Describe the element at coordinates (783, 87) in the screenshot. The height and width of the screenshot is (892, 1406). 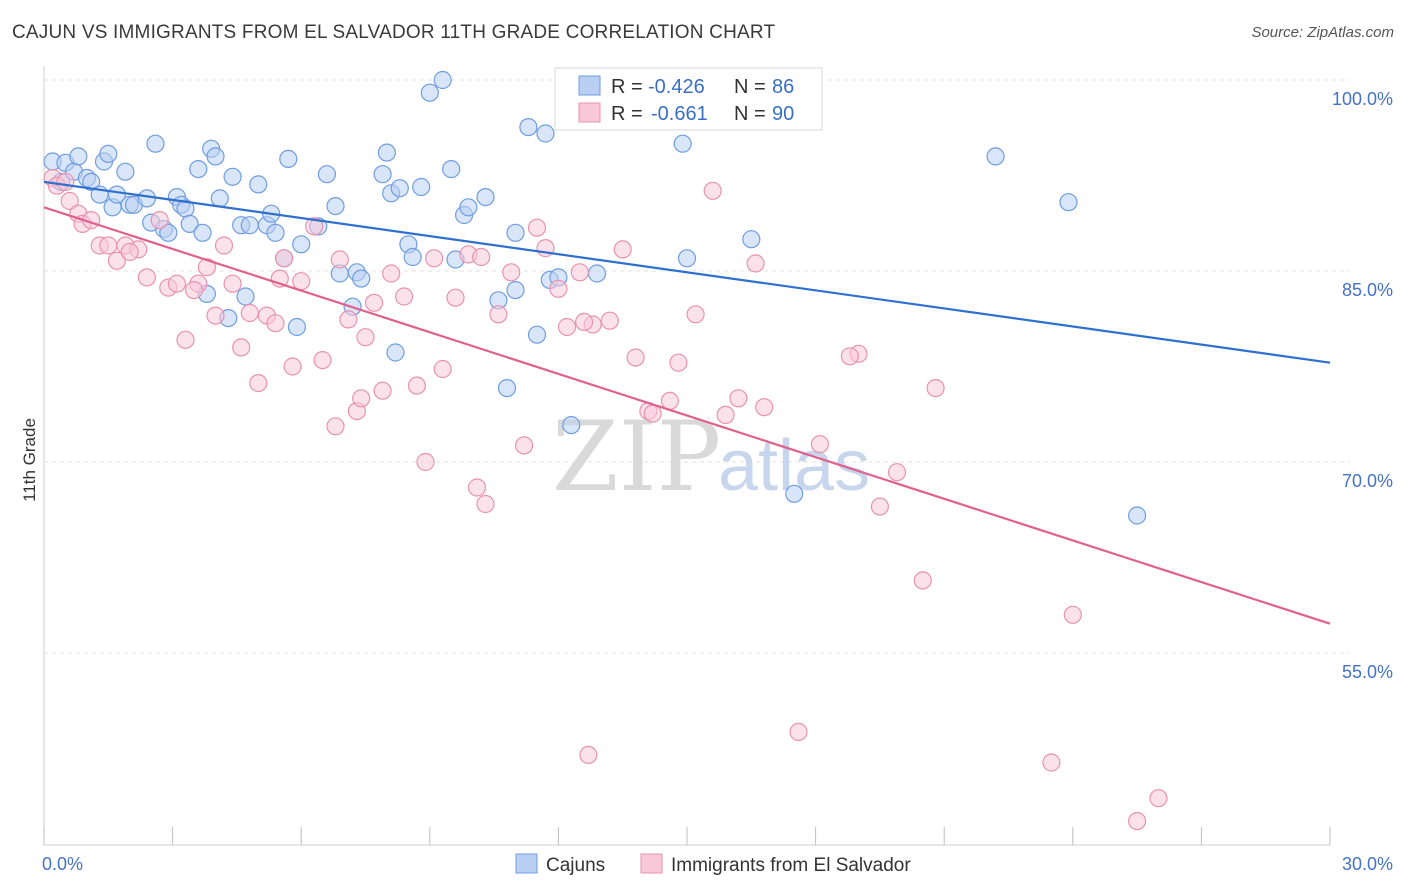
I see `legend-n-value-1: 86` at that location.